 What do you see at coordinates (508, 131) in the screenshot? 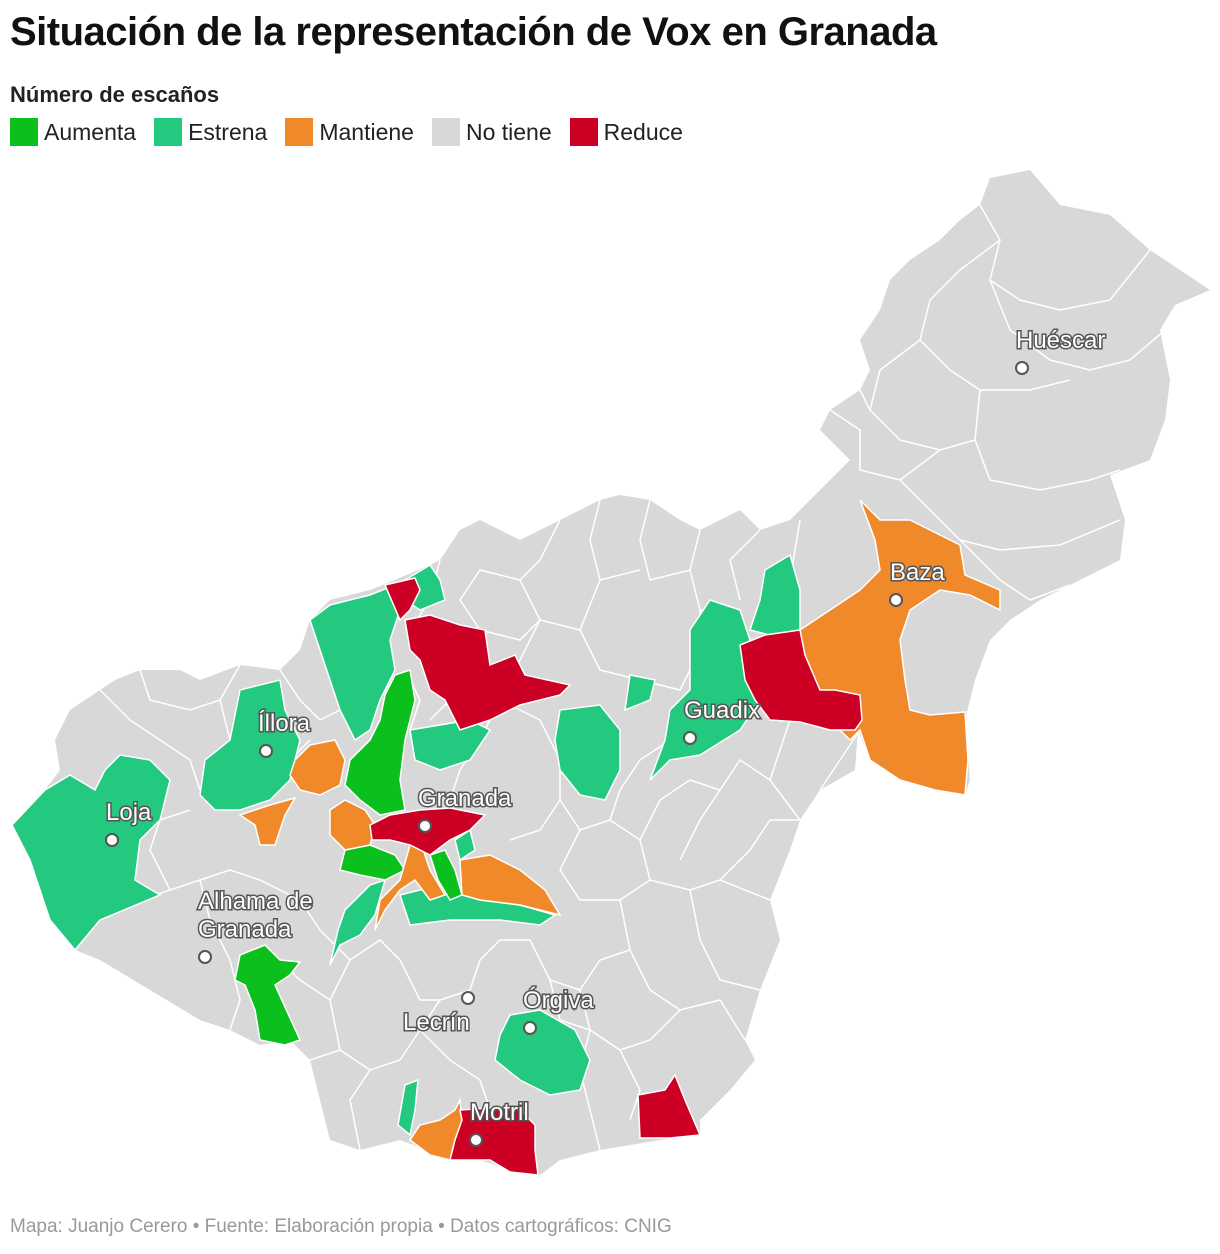
I see `legend-label-no-tiene: No tiene` at bounding box center [508, 131].